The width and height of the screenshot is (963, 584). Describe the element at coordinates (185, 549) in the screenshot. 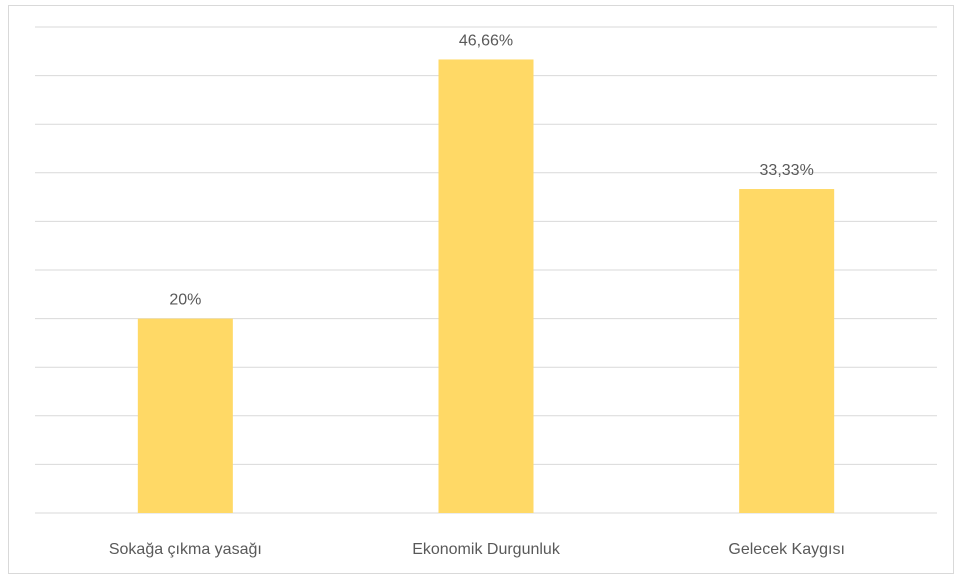

I see `x-tick-label: Sokağa çıkma yasağı` at that location.